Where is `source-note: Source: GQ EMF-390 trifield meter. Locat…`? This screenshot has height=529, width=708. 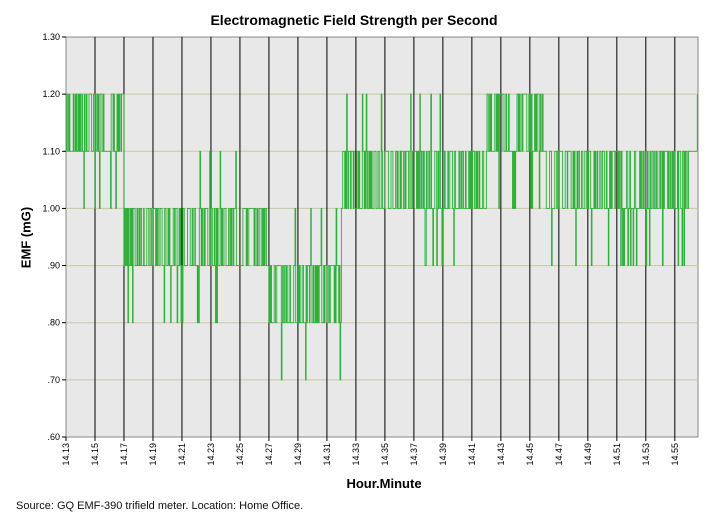 source-note: Source: GQ EMF-390 trifield meter. Locat… is located at coordinates (160, 506).